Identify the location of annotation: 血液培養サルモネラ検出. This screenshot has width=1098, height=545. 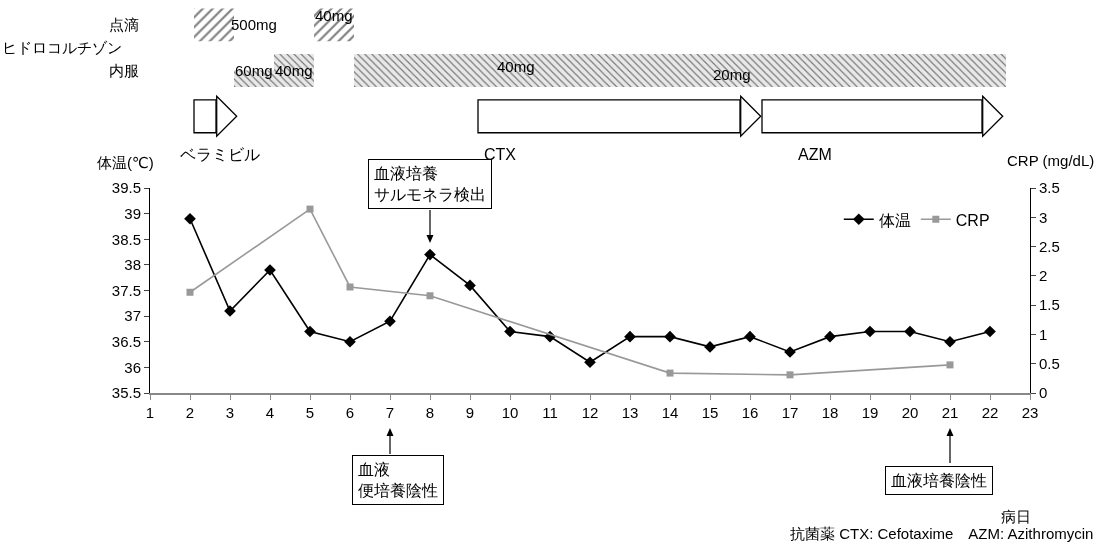
(430, 184).